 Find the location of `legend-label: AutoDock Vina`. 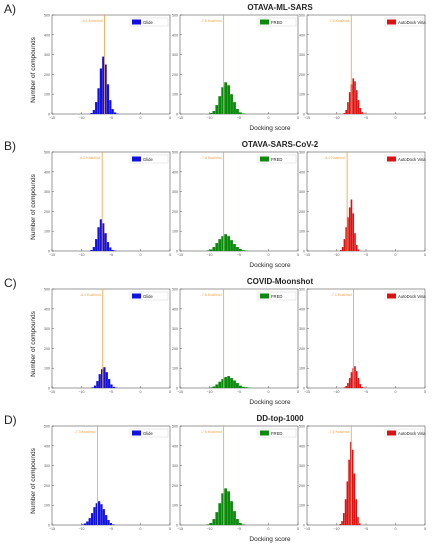

legend-label: AutoDock Vina is located at coordinates (412, 22).